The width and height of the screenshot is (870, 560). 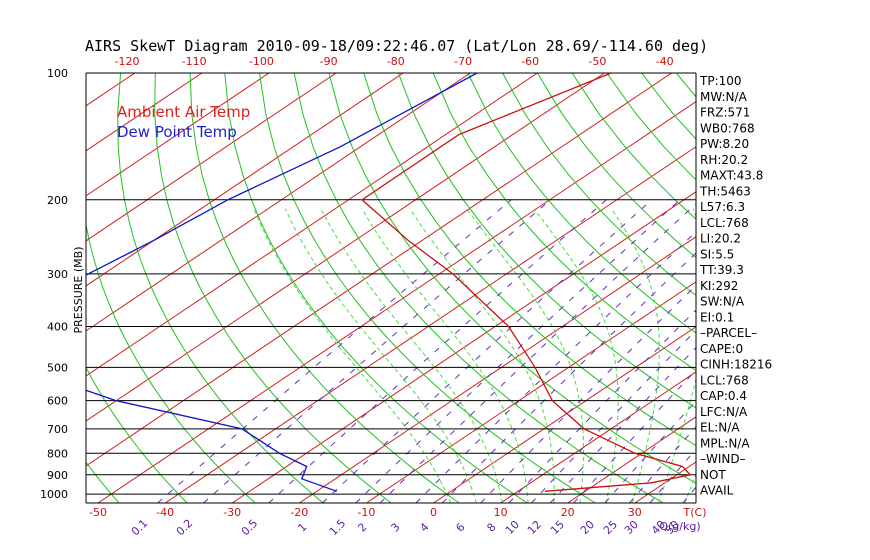 I want to click on index-entry: CAP:0.4, so click(x=723, y=396).